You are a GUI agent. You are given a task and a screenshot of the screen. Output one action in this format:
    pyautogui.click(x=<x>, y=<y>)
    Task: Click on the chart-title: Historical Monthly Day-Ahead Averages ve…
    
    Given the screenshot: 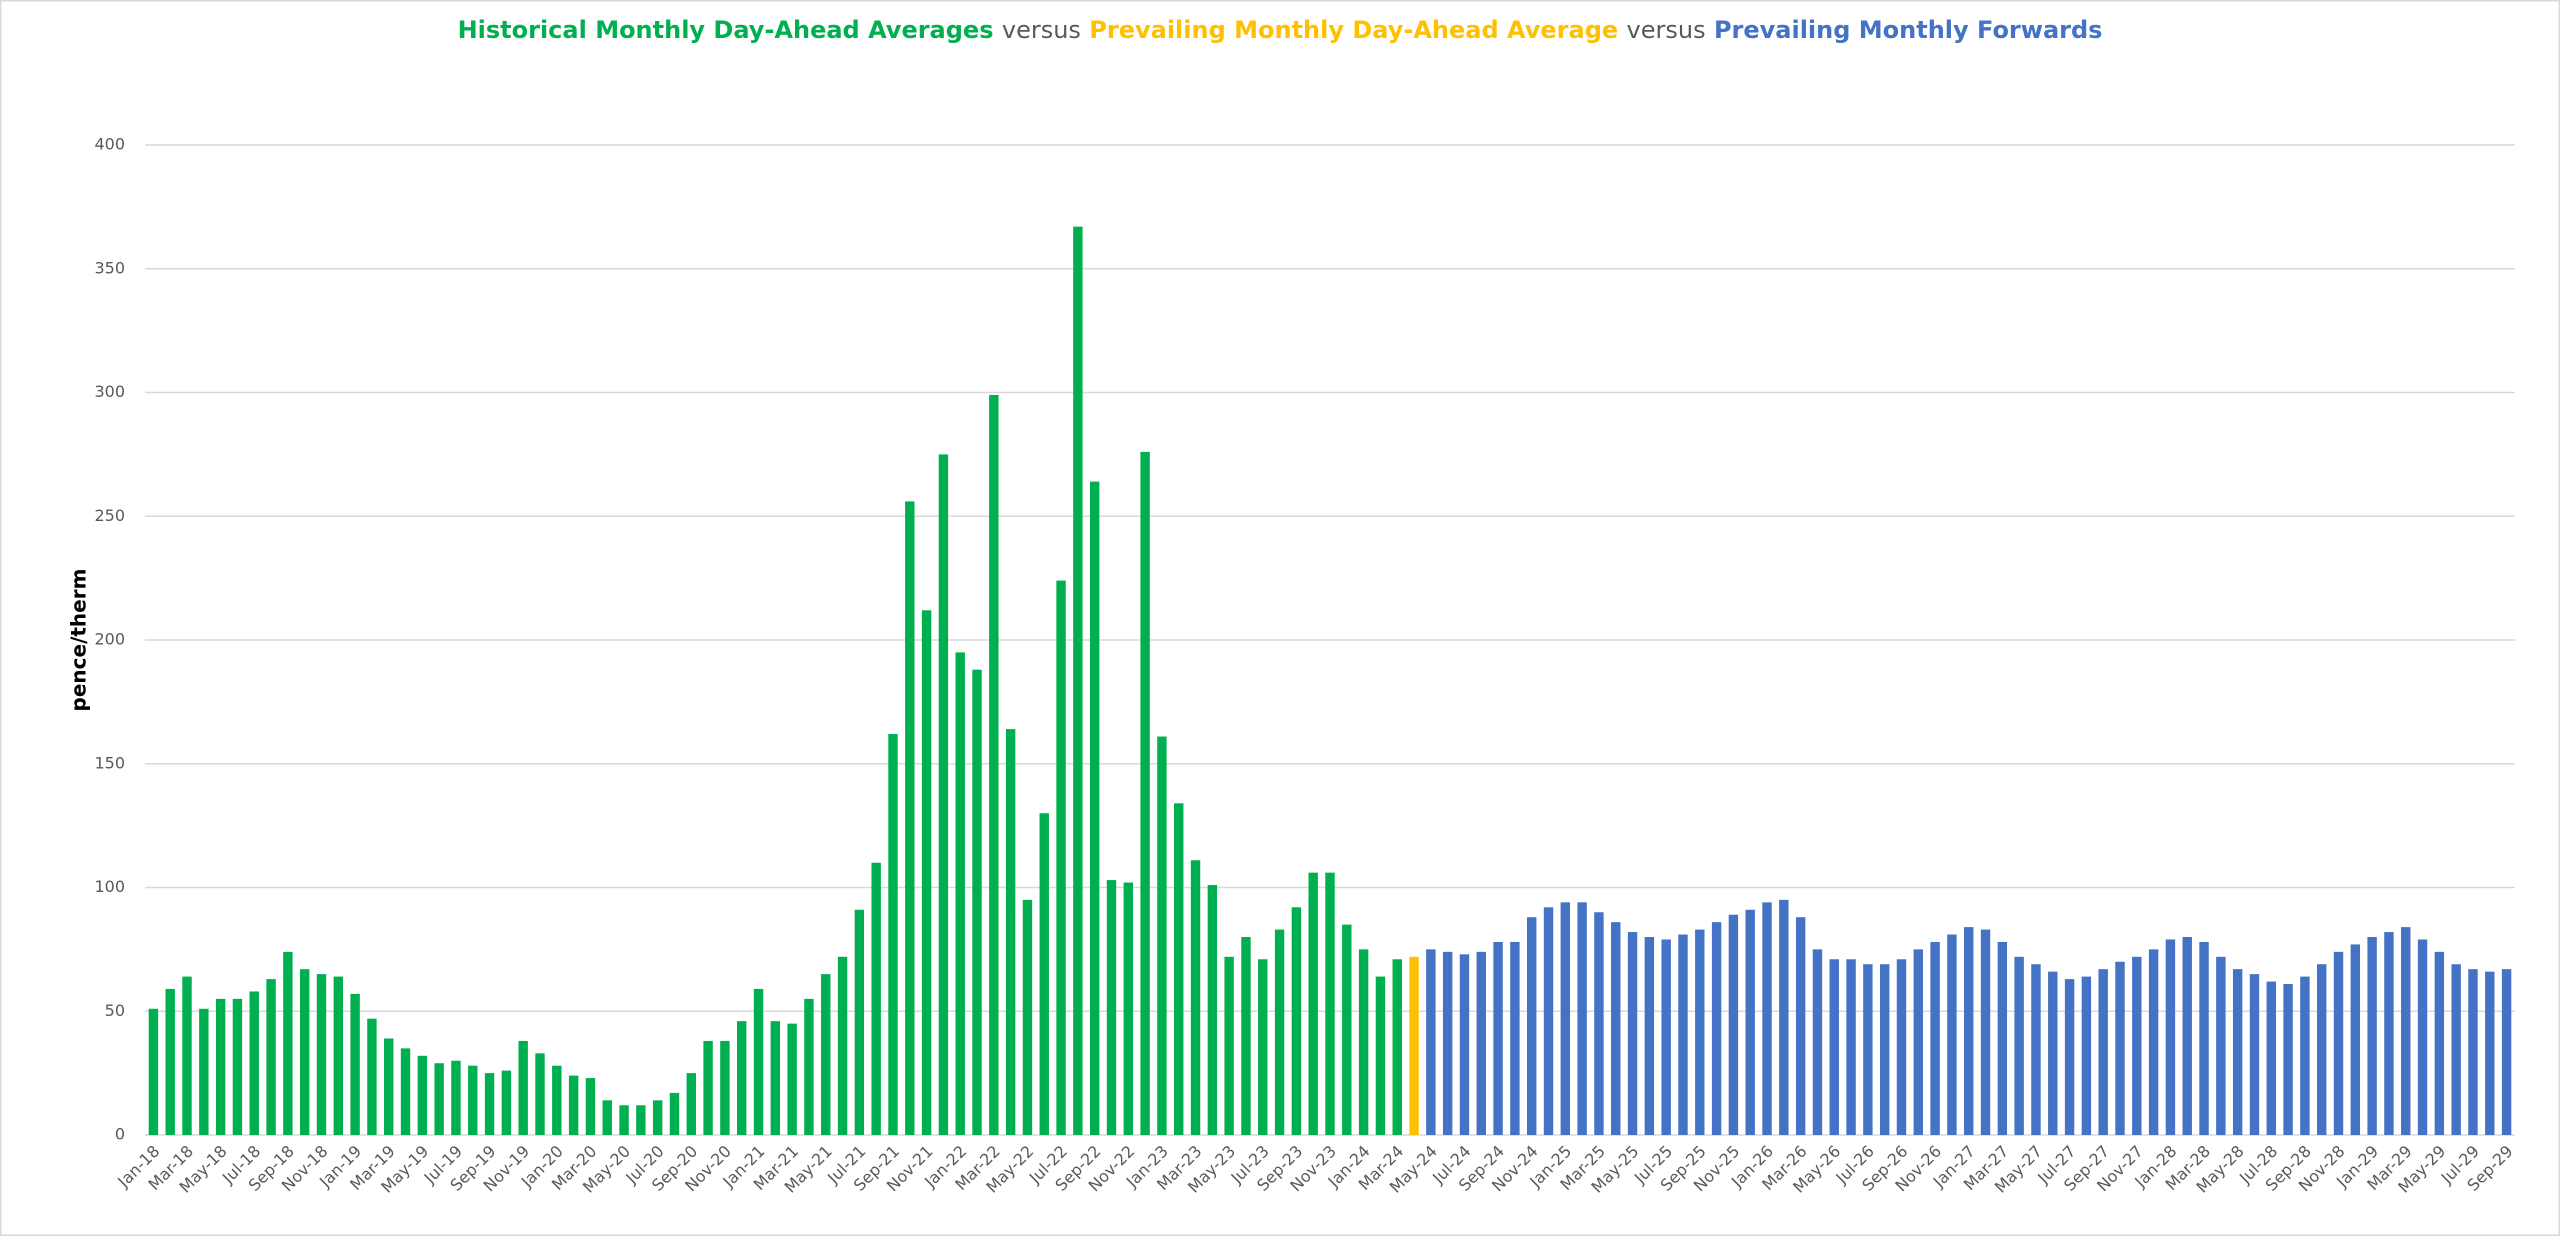 What is the action you would take?
    pyautogui.click(x=1280, y=30)
    